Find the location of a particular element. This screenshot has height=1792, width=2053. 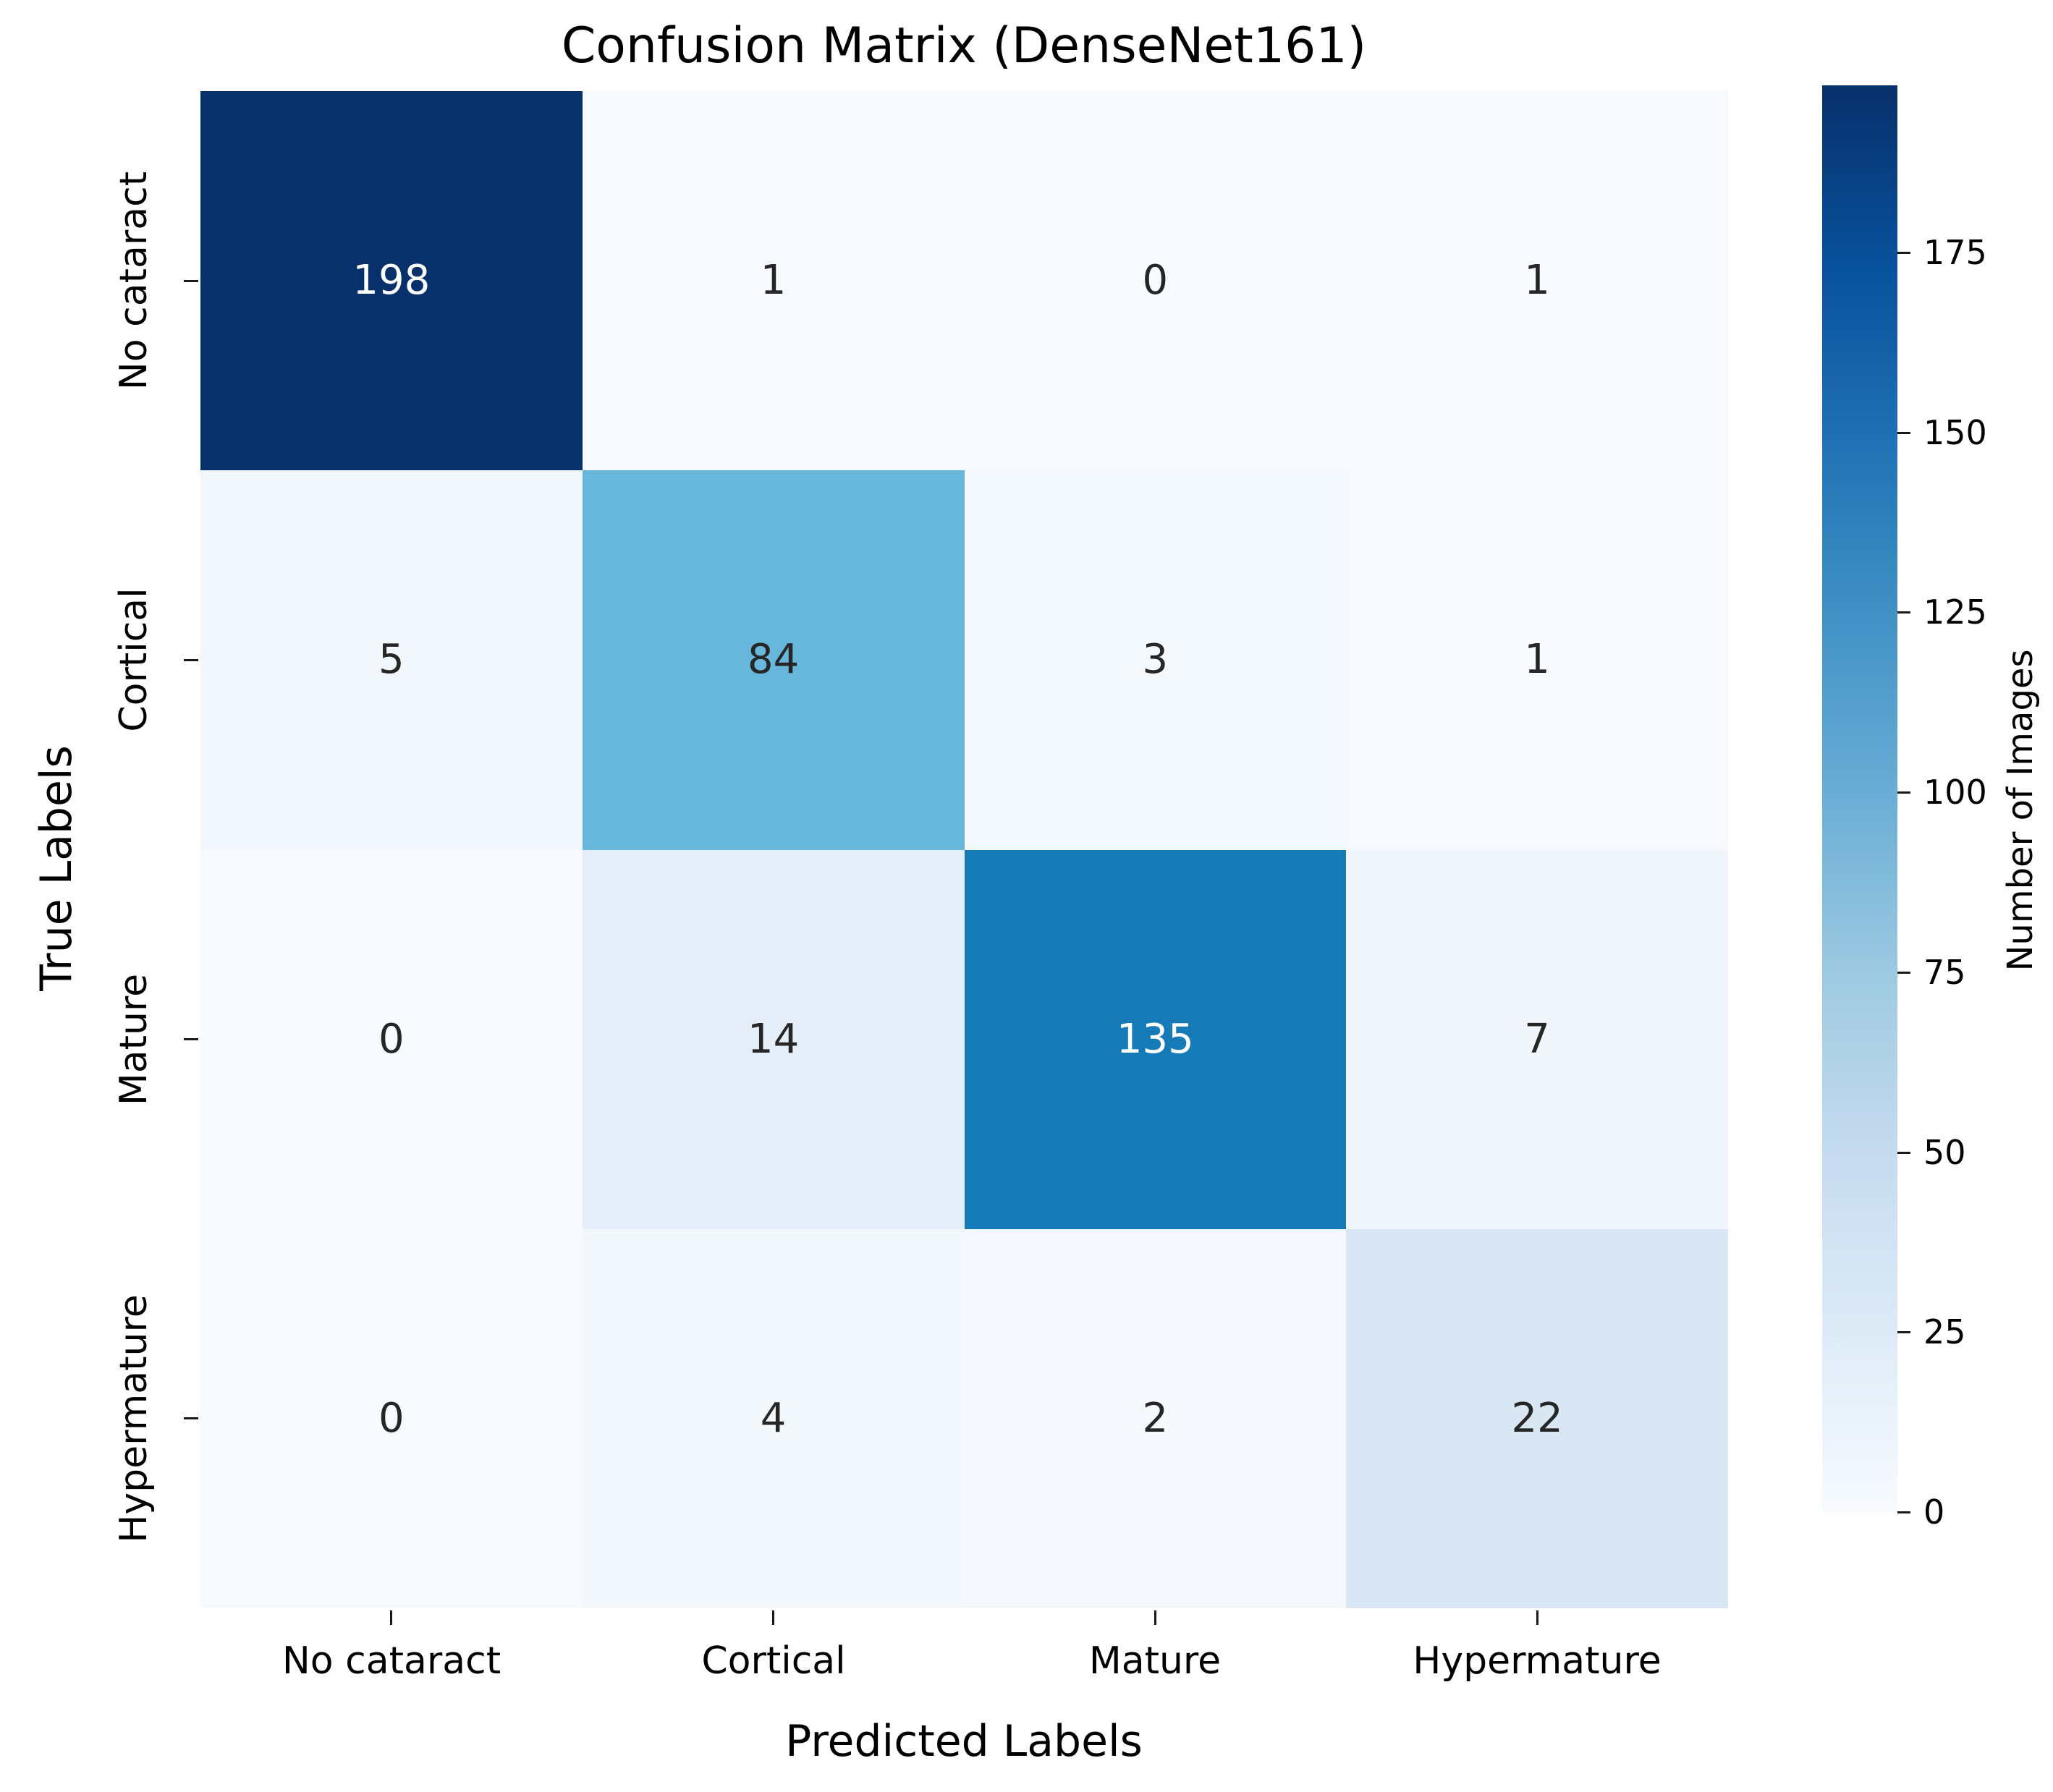

x-axis-title: Predicted Labels is located at coordinates (964, 1741).